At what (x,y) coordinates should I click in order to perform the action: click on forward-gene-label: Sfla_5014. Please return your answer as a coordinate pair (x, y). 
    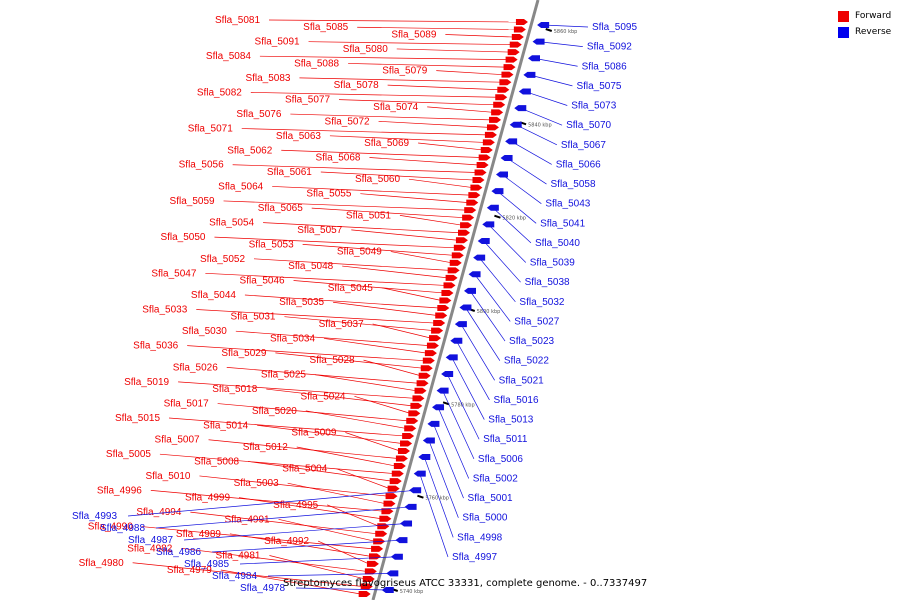
    Looking at the image, I should click on (225, 425).